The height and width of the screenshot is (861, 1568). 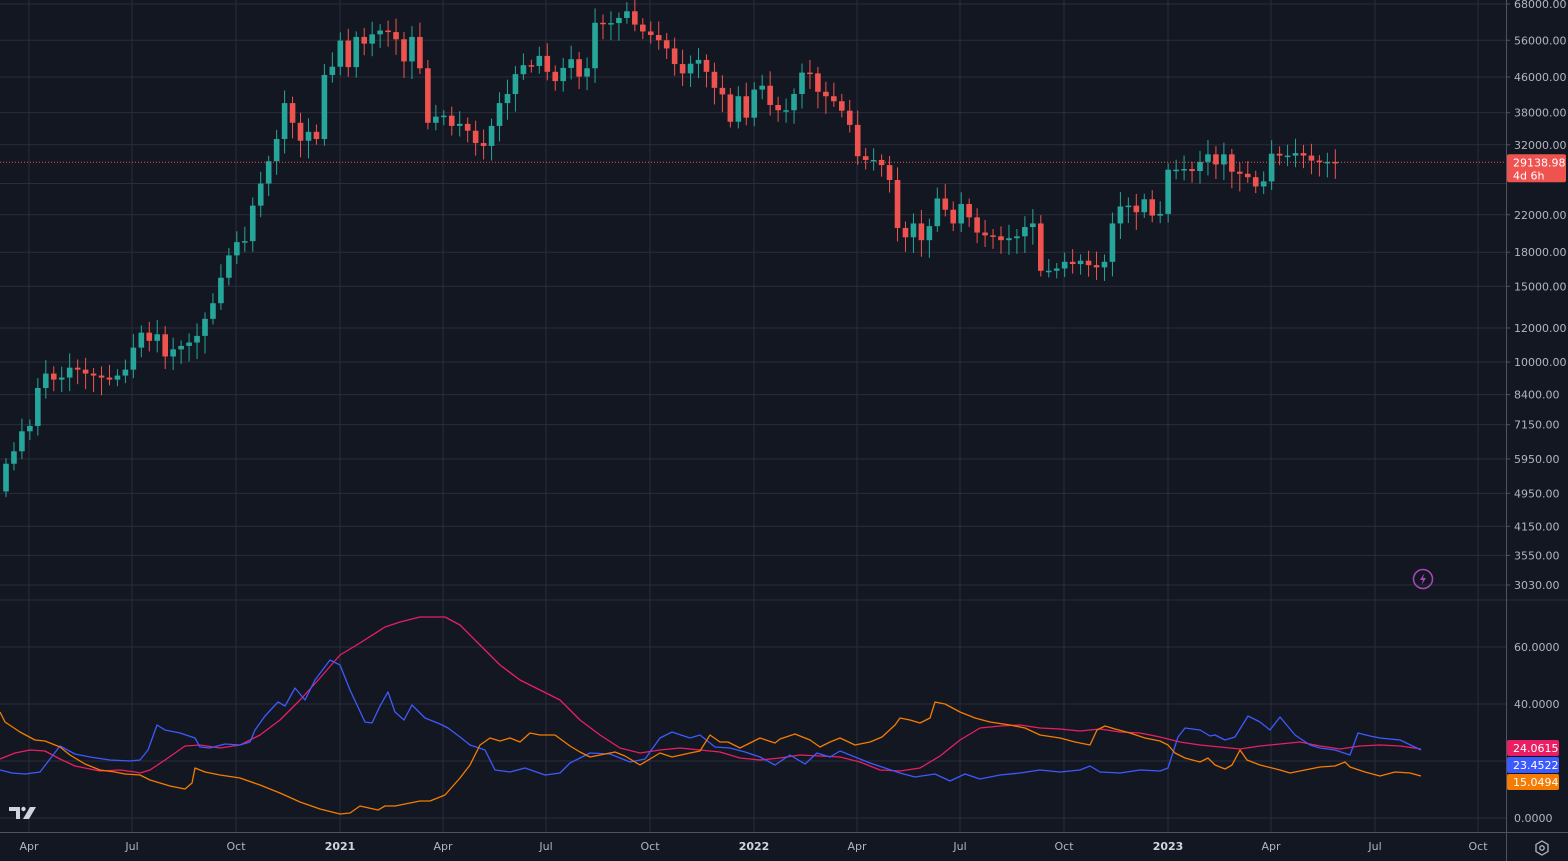 What do you see at coordinates (1540, 113) in the screenshot?
I see `price-tick-label: 38000.00` at bounding box center [1540, 113].